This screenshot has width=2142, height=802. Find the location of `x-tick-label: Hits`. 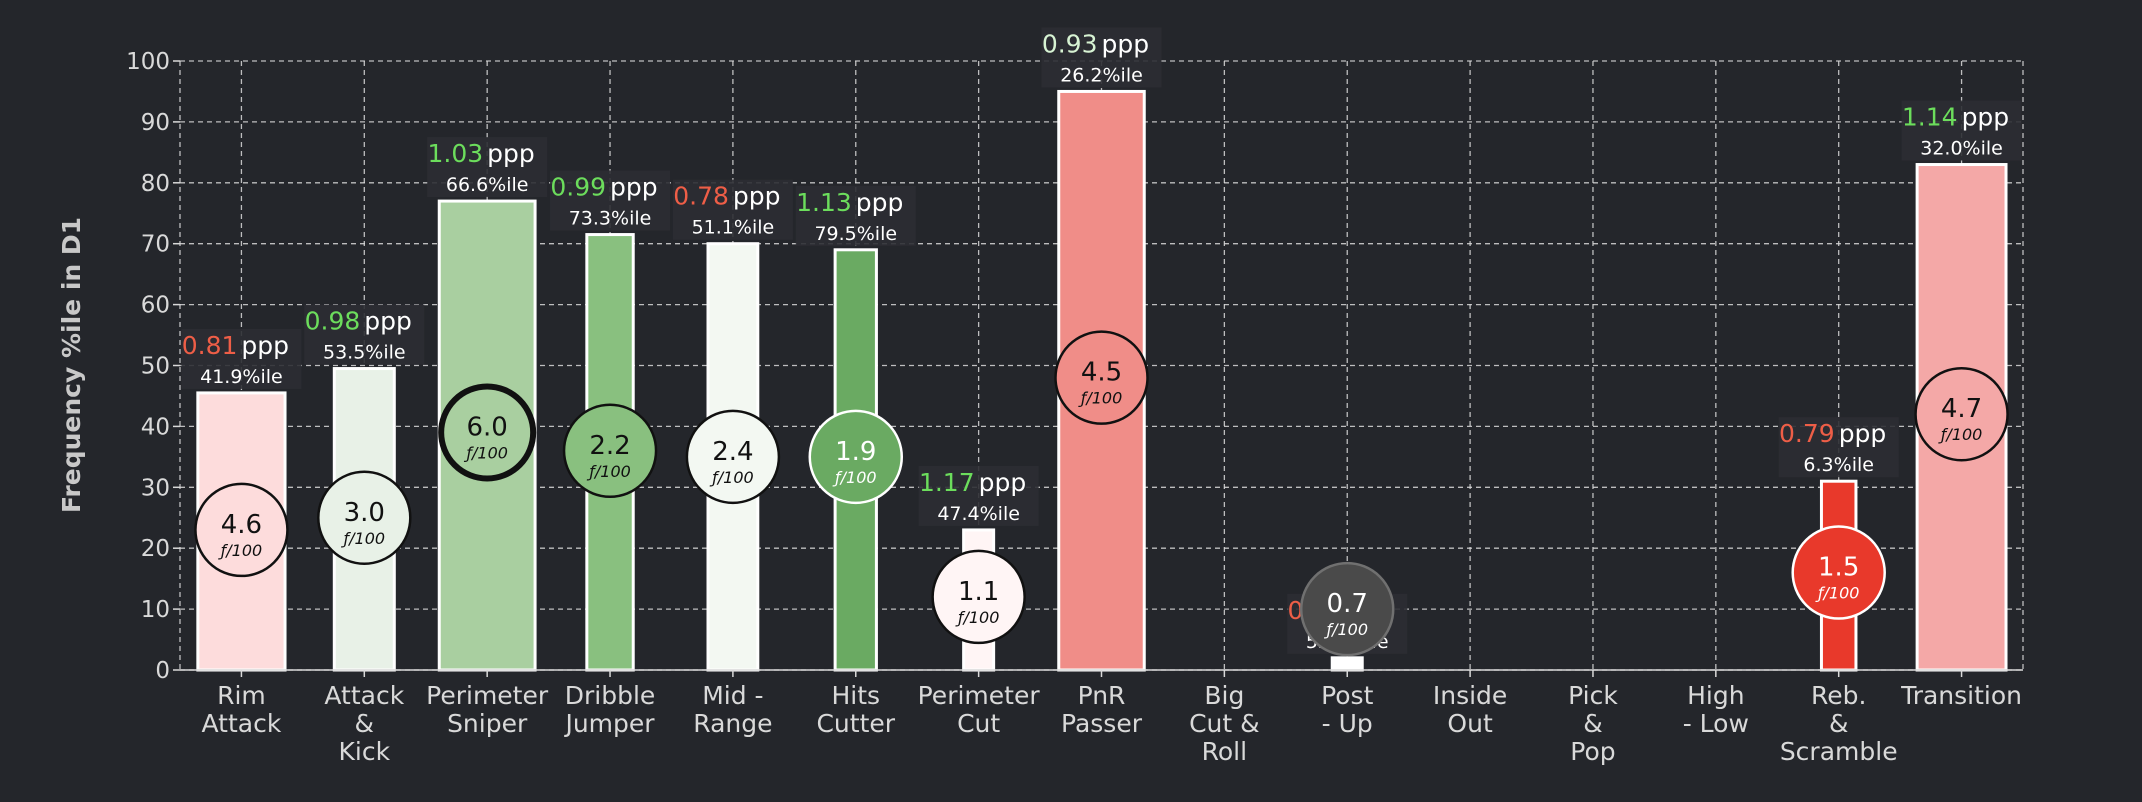

x-tick-label: Hits is located at coordinates (855, 695).